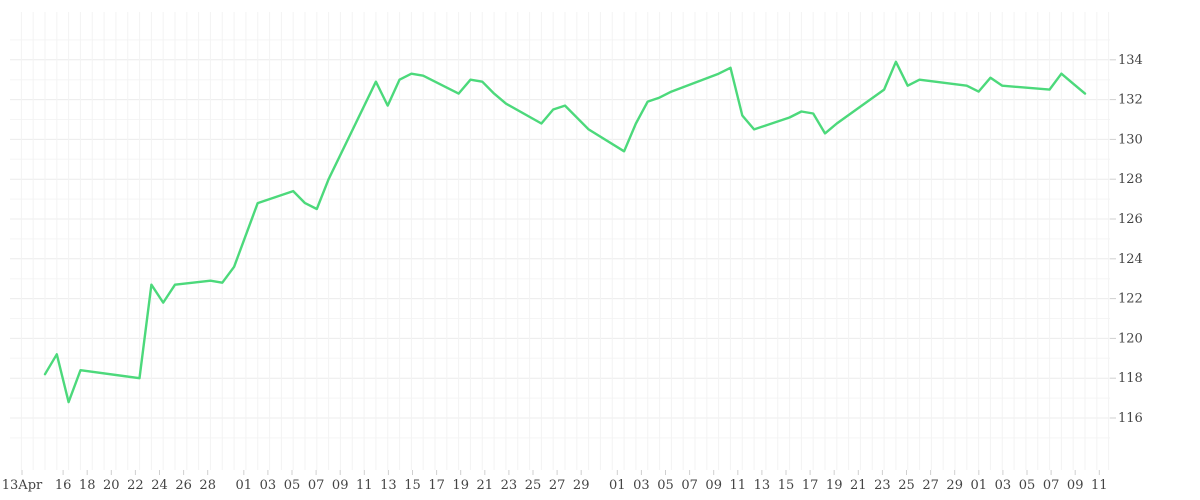 This screenshot has width=1200, height=500. Describe the element at coordinates (1130, 100) in the screenshot. I see `y-tick-label: 132` at that location.